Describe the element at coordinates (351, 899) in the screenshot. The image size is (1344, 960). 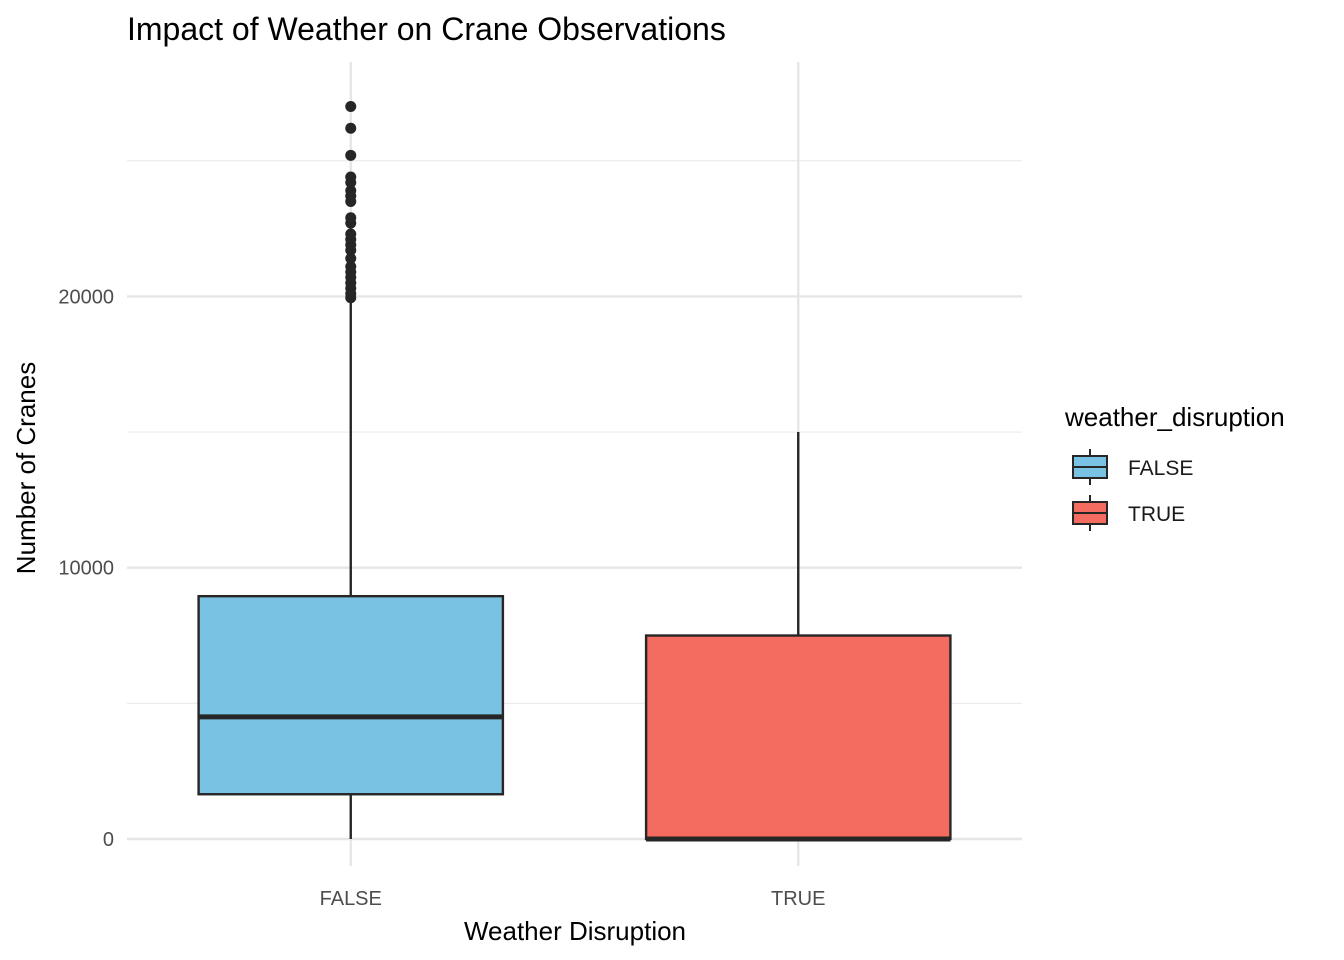
I see `x-tick-label: FALSE` at that location.